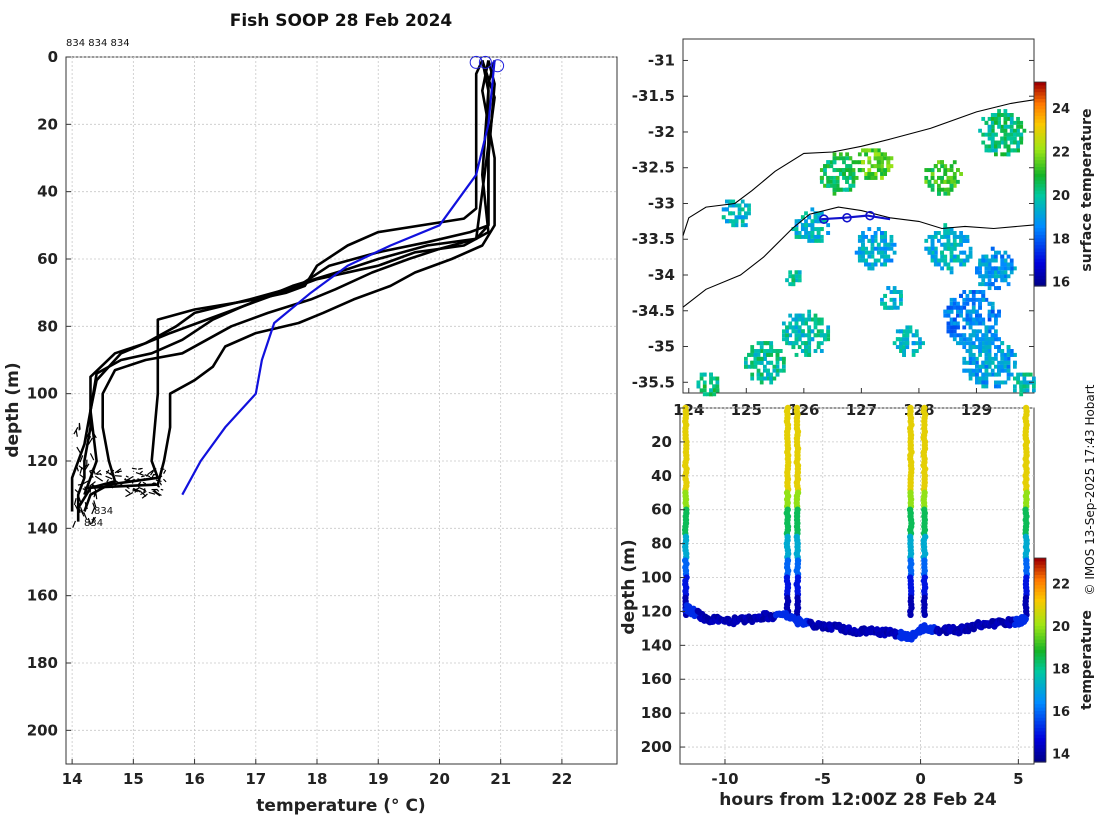  What do you see at coordinates (1061, 755) in the screenshot?
I see `colorbar-tick-label: 14` at bounding box center [1061, 755].